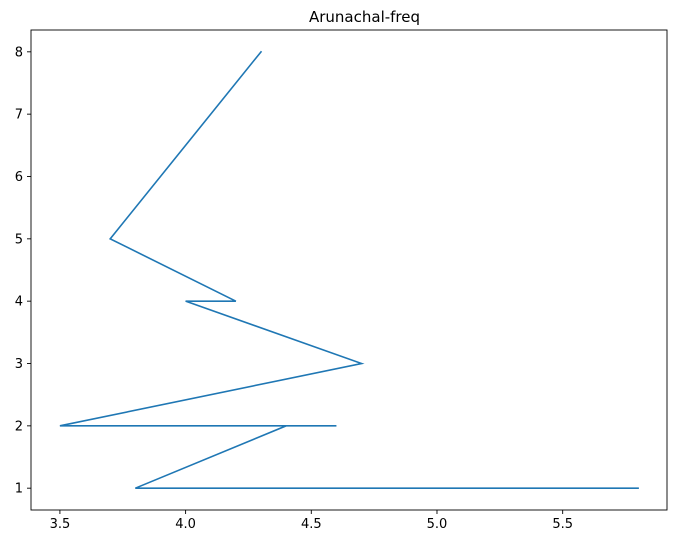  I want to click on y-tick-label: 2, so click(19, 426).